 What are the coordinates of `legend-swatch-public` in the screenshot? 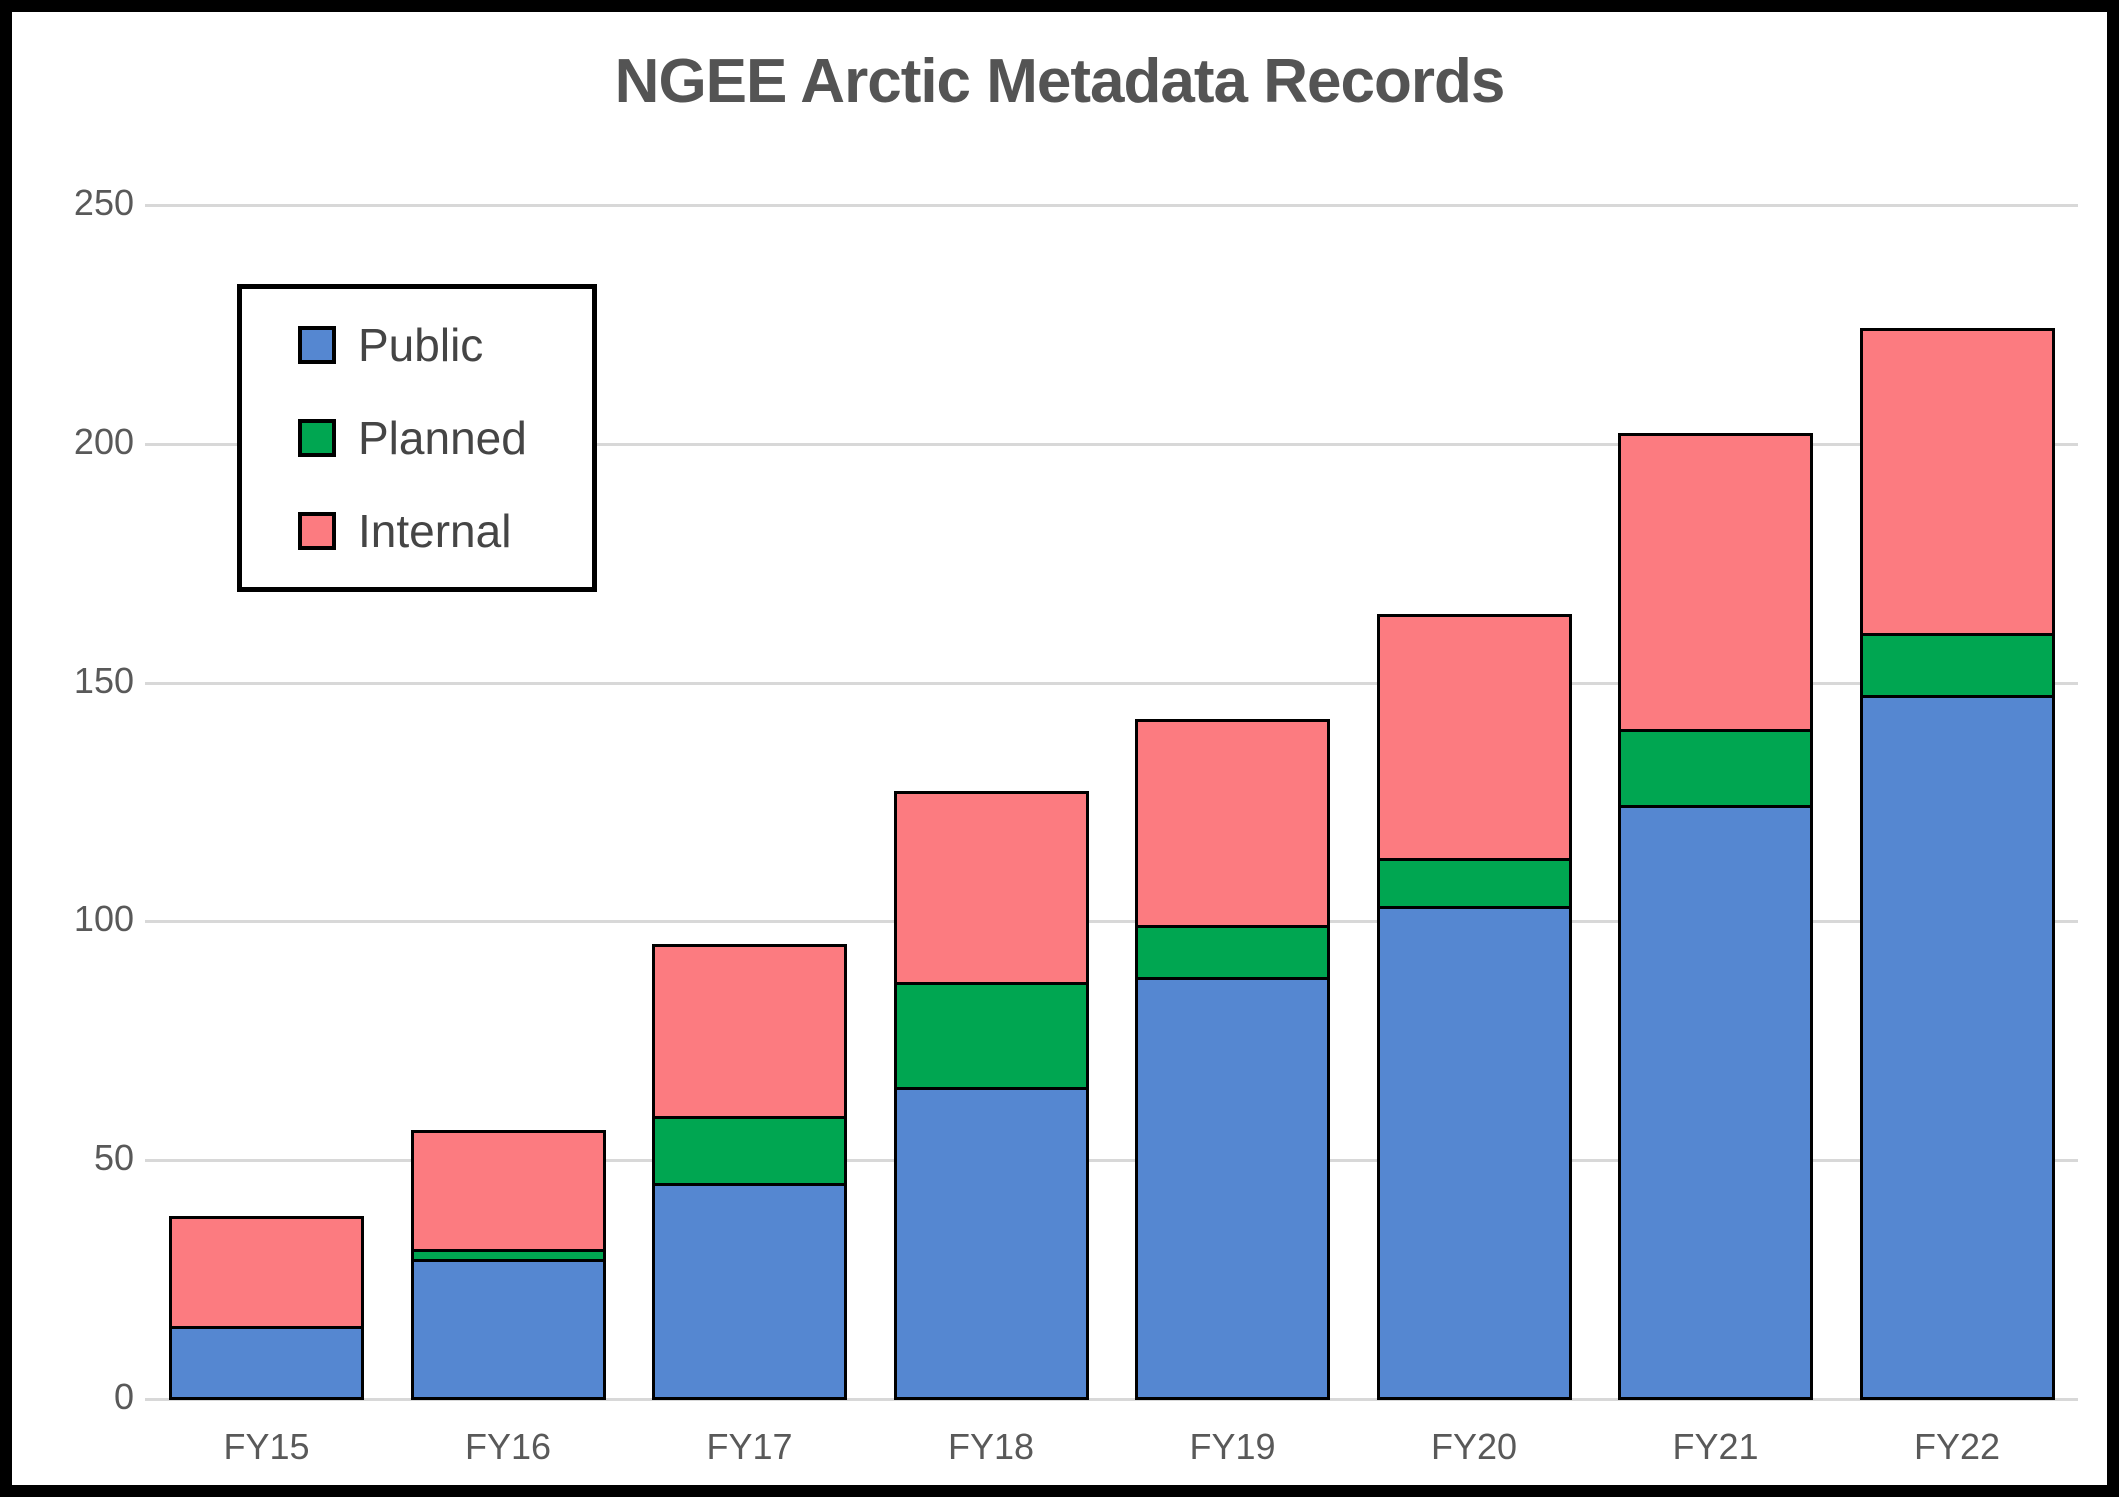 It's located at (317, 345).